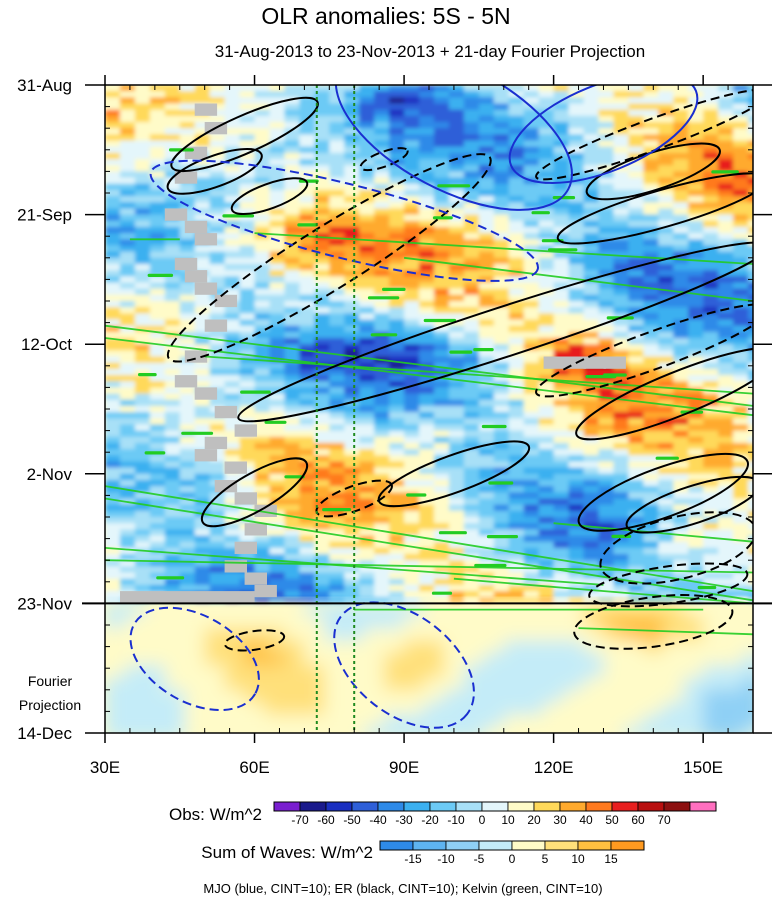  What do you see at coordinates (44, 733) in the screenshot?
I see `y-tick-label: 14-Dec` at bounding box center [44, 733].